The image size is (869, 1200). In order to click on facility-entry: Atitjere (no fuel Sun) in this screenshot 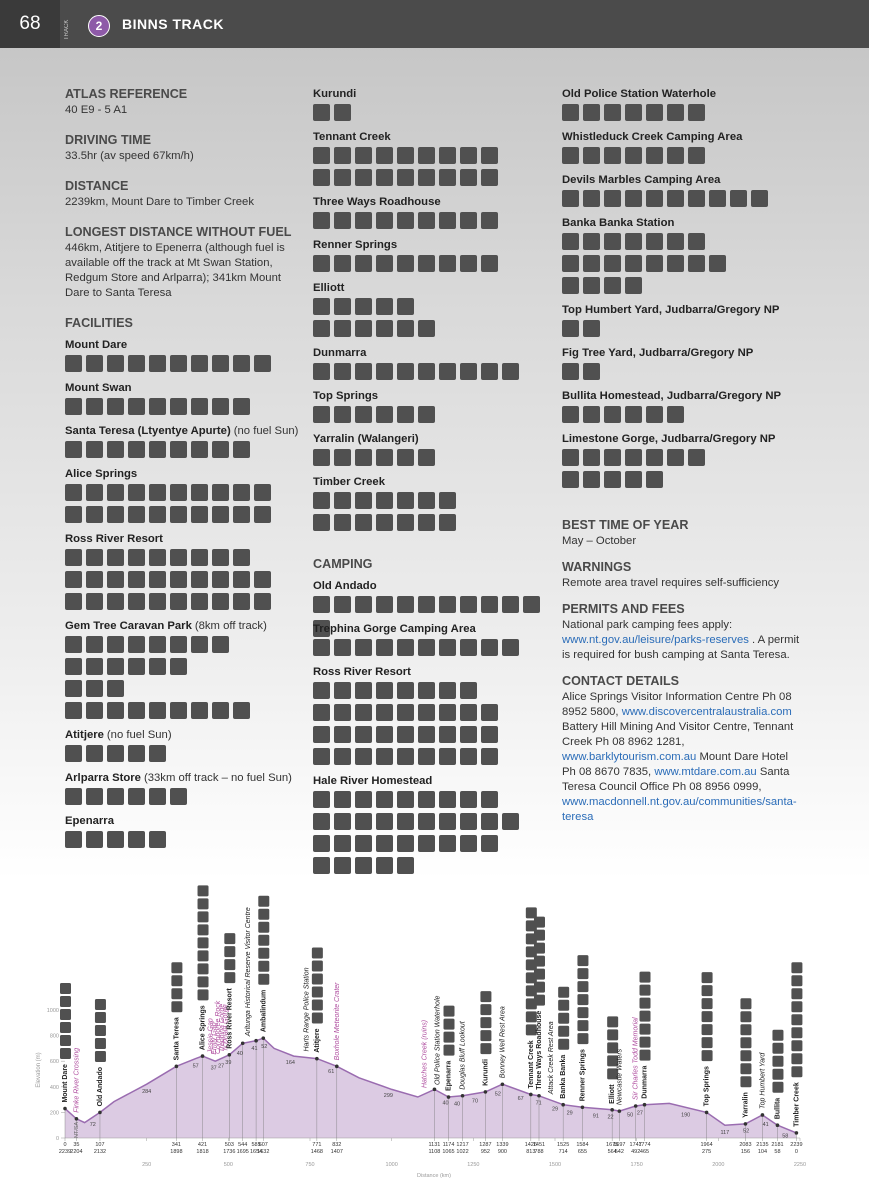, I will do `click(185, 746)`.